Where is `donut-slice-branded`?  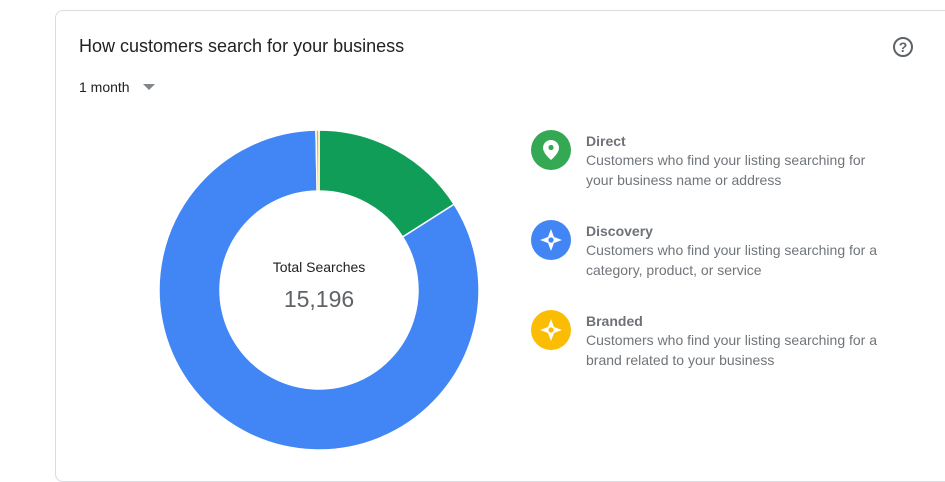 donut-slice-branded is located at coordinates (317, 160).